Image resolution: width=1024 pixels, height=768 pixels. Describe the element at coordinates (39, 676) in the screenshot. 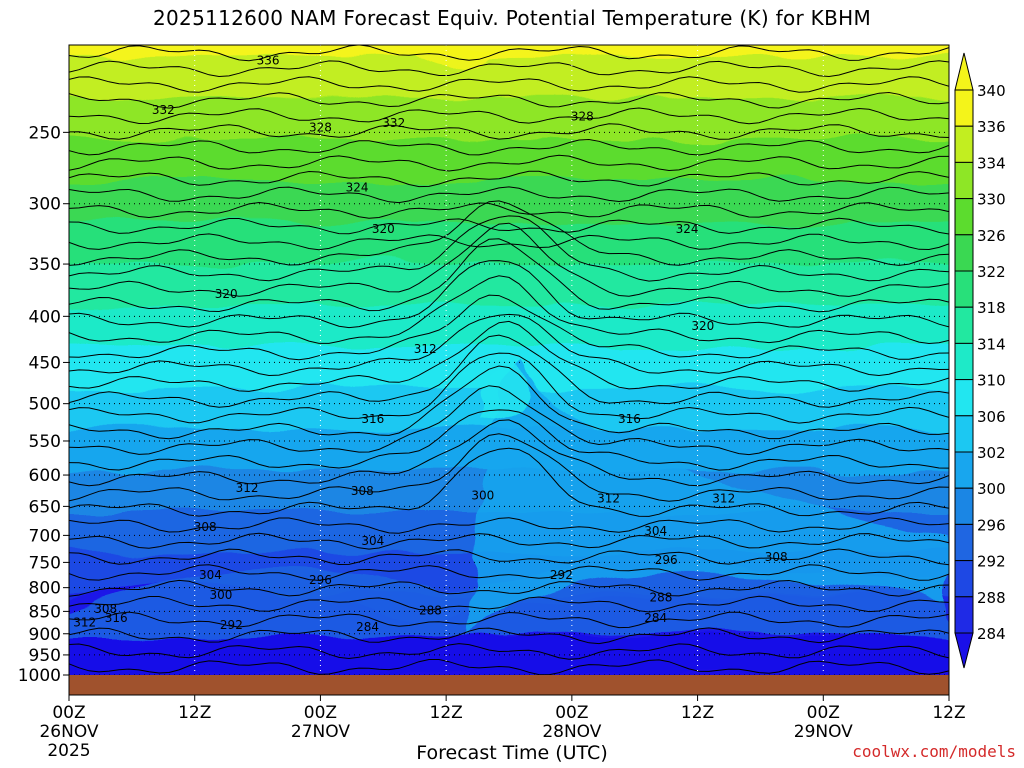

I see `y-tick-label: 1000` at that location.